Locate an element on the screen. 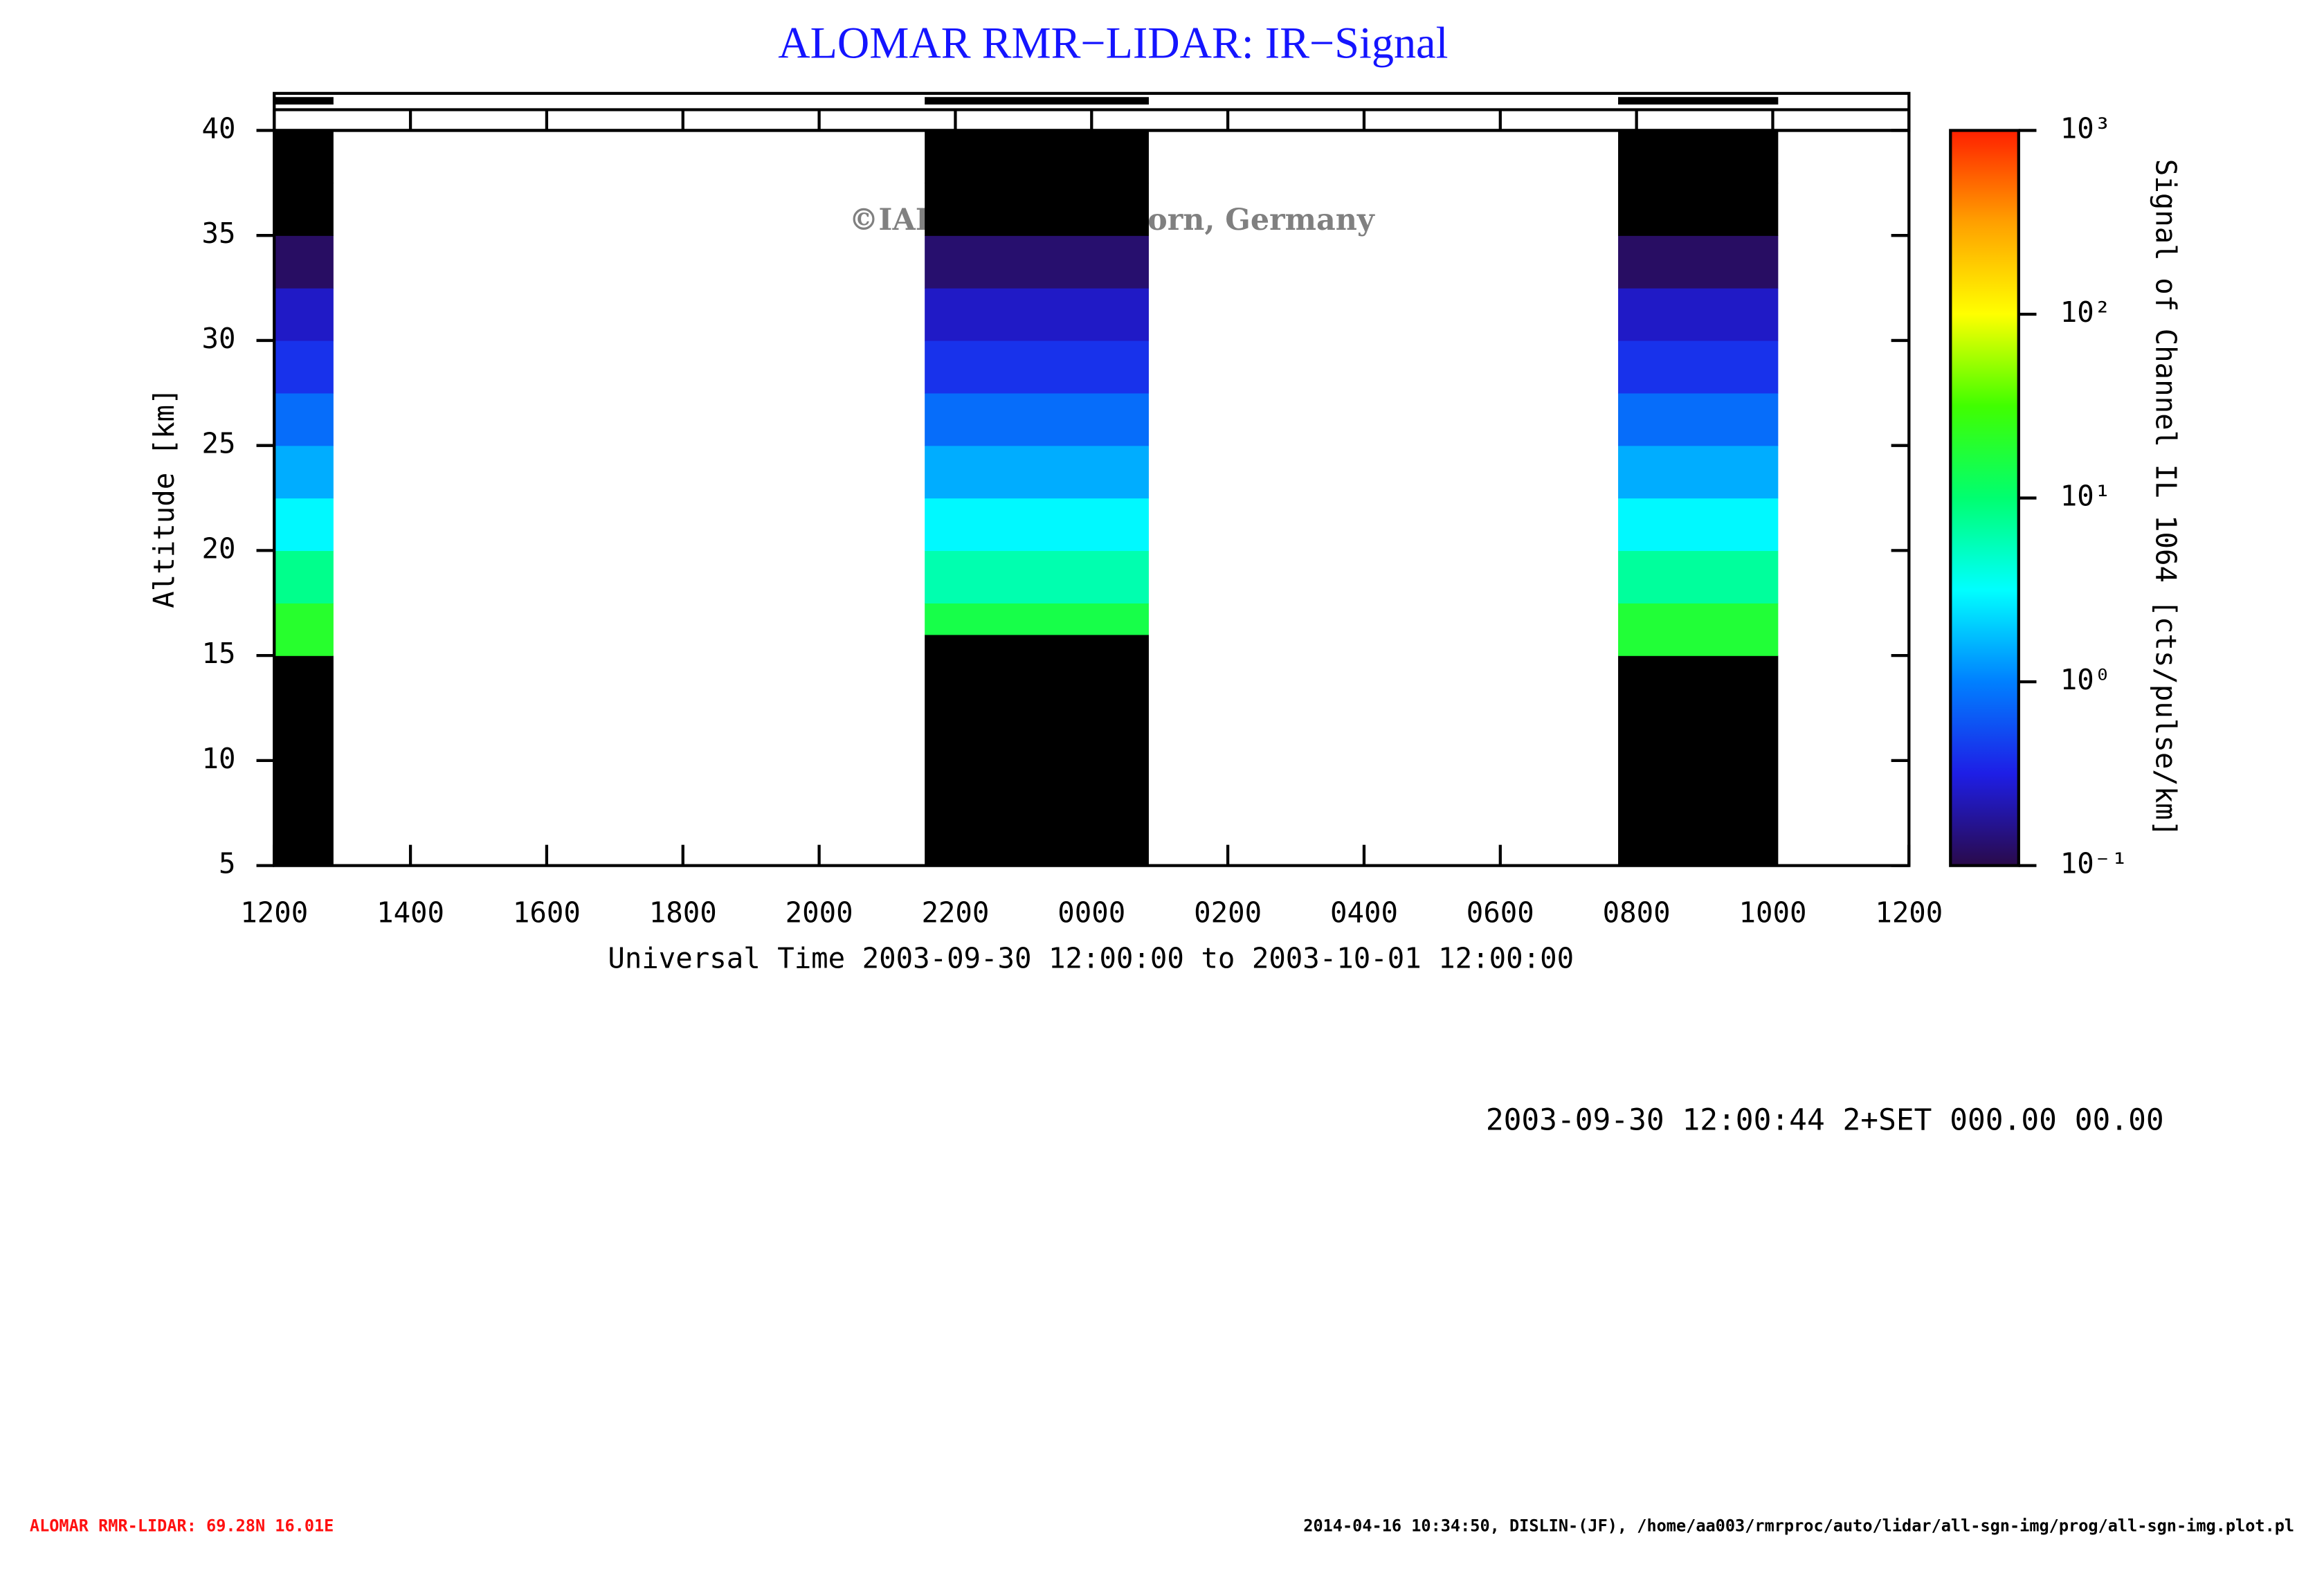  footer-left: ALOMAR RMR-LIDAR: 69.28N 16.01E is located at coordinates (182, 1525).